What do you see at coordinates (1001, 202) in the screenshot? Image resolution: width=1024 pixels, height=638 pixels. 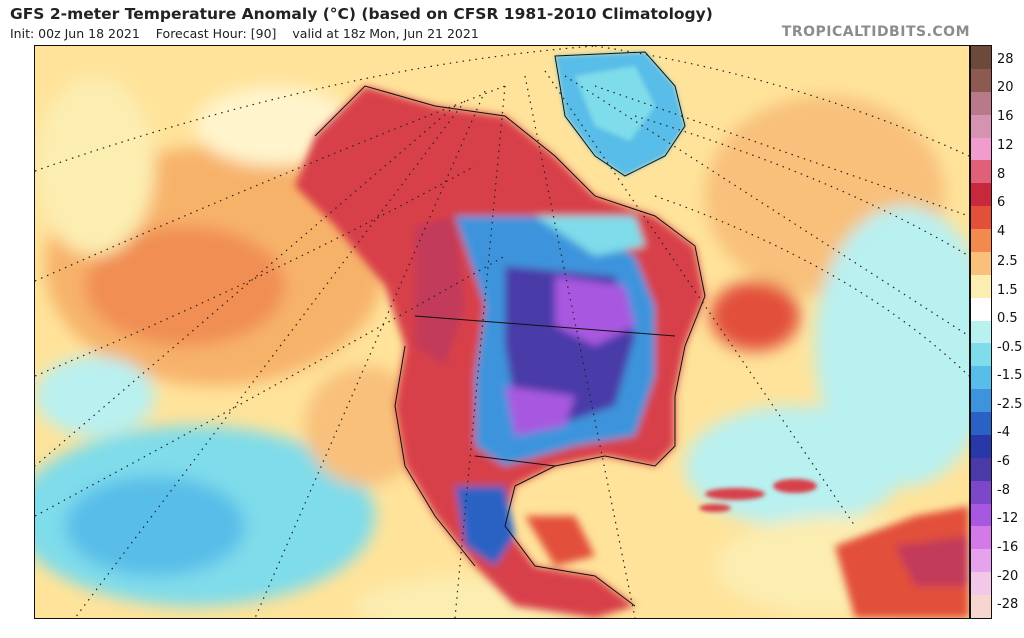 I see `color-scale-label: 6` at bounding box center [1001, 202].